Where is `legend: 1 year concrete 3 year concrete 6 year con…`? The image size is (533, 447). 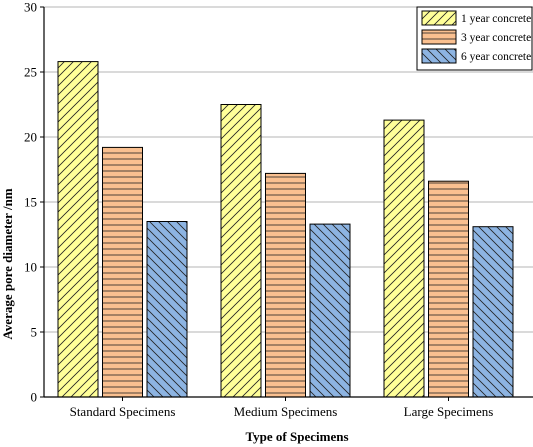 legend: 1 year concrete 3 year concrete 6 year con… is located at coordinates (474, 38).